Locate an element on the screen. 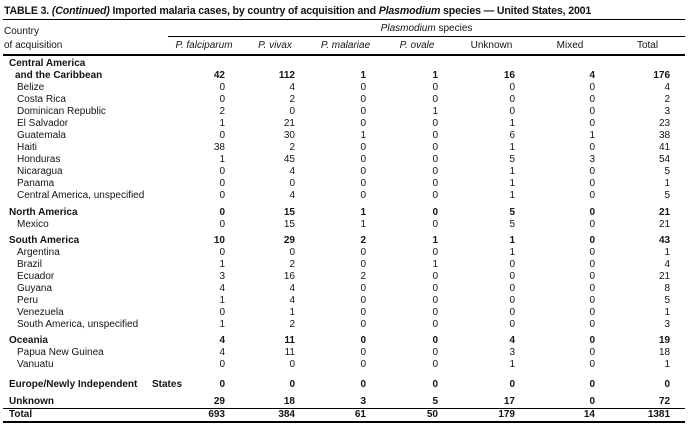 The height and width of the screenshot is (427, 688). table-row: Papua New Guinea 4 11 0 0 3 0 18 is located at coordinates (344, 353).